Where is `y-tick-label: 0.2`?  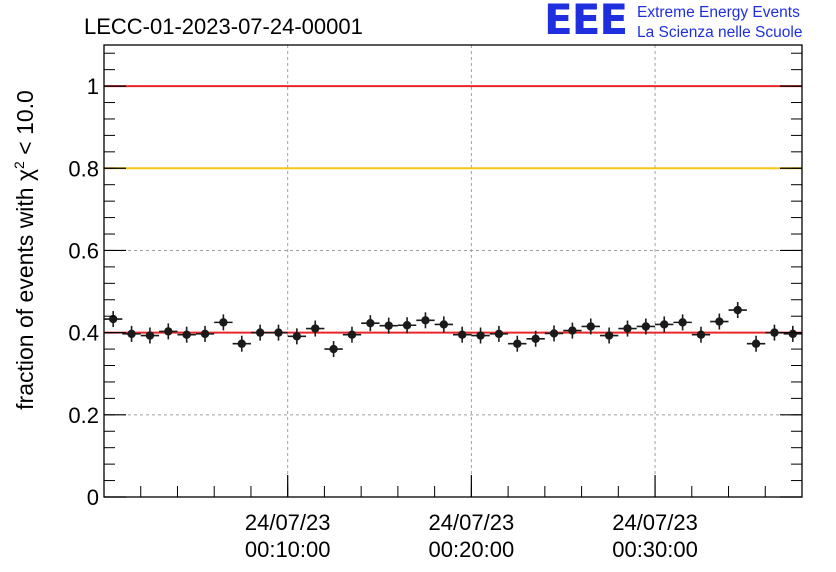
y-tick-label: 0.2 is located at coordinates (83, 415).